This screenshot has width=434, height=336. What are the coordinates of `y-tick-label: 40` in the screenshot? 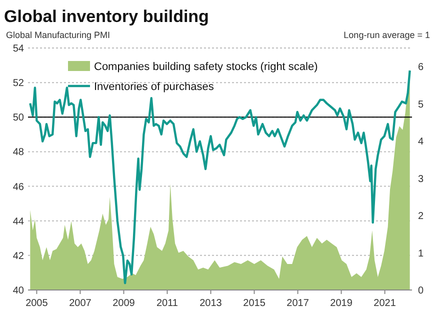 It's located at (18, 291).